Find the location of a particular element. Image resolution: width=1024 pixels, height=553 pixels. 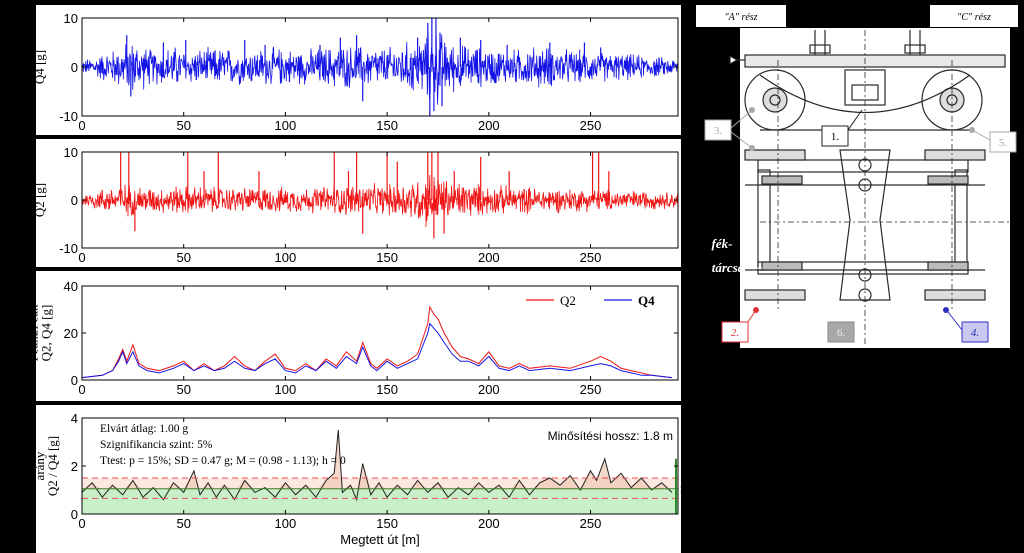

panel-background is located at coordinates (358, 336).